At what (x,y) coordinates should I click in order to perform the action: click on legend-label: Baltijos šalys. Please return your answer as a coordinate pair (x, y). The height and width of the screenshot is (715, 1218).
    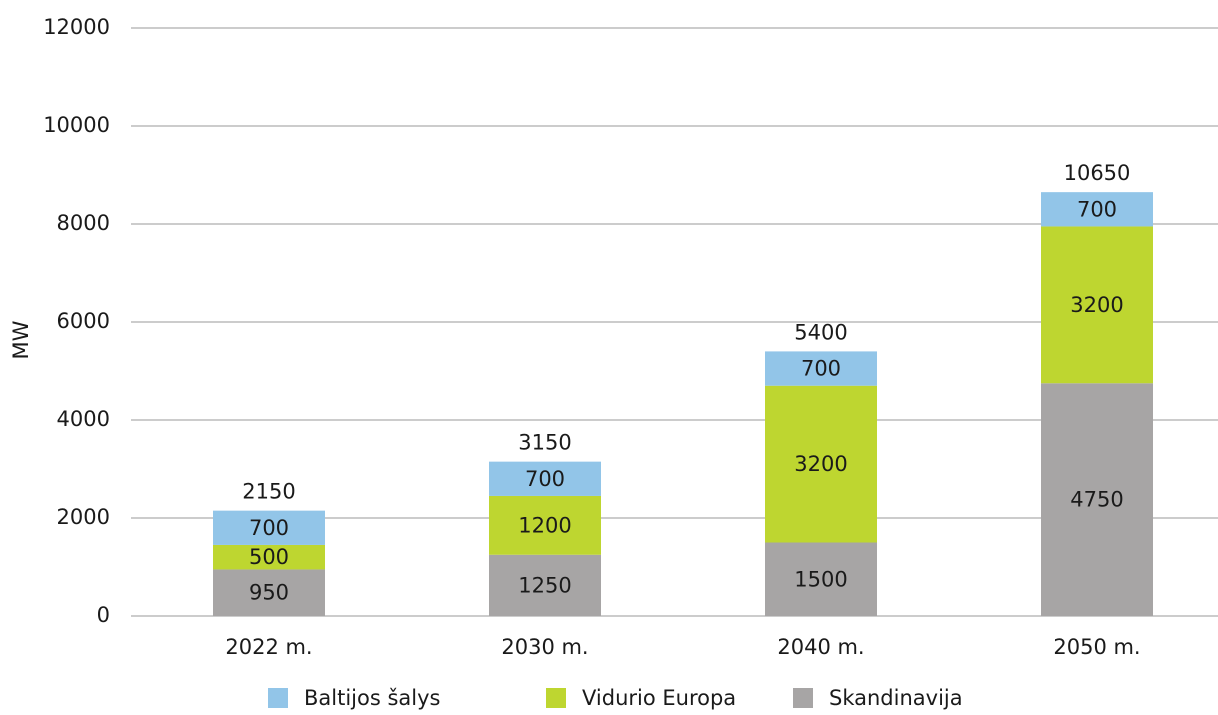
    Looking at the image, I should click on (372, 698).